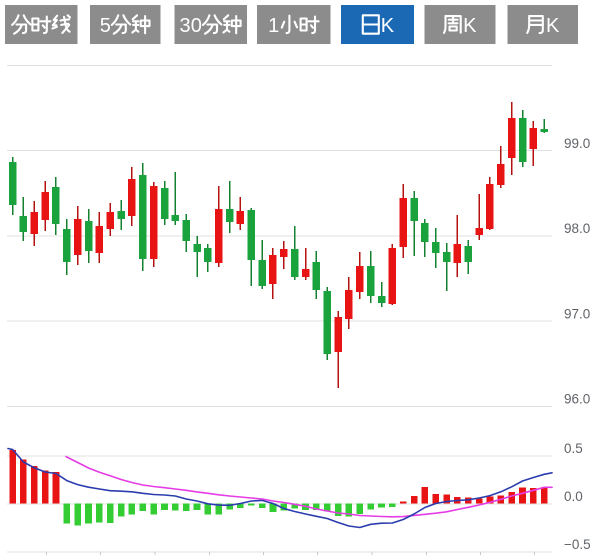  Describe the element at coordinates (573, 496) in the screenshot. I see `svg-text: 0.0` at that location.